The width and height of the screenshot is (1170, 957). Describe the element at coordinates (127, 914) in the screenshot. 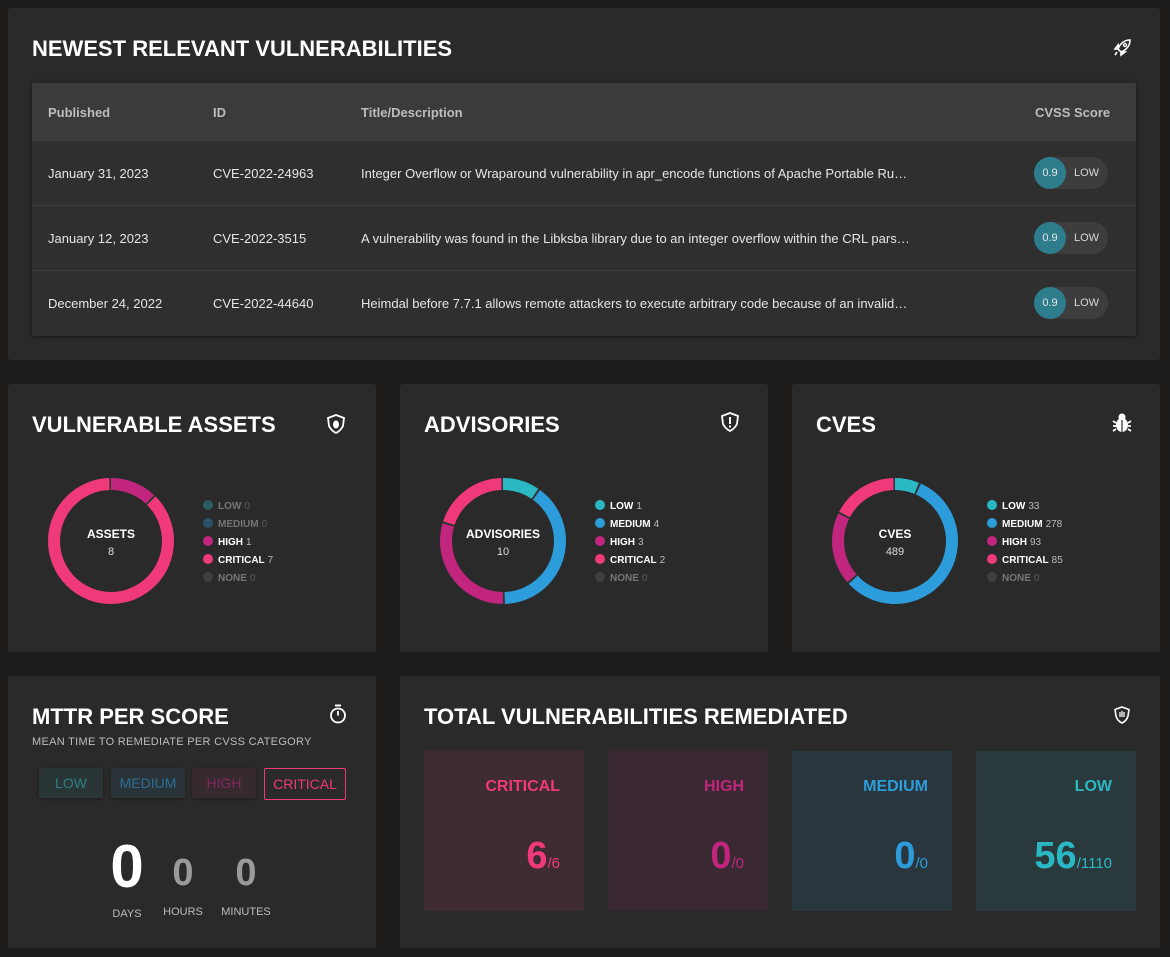

I see `counter-unit: DAYS` at that location.